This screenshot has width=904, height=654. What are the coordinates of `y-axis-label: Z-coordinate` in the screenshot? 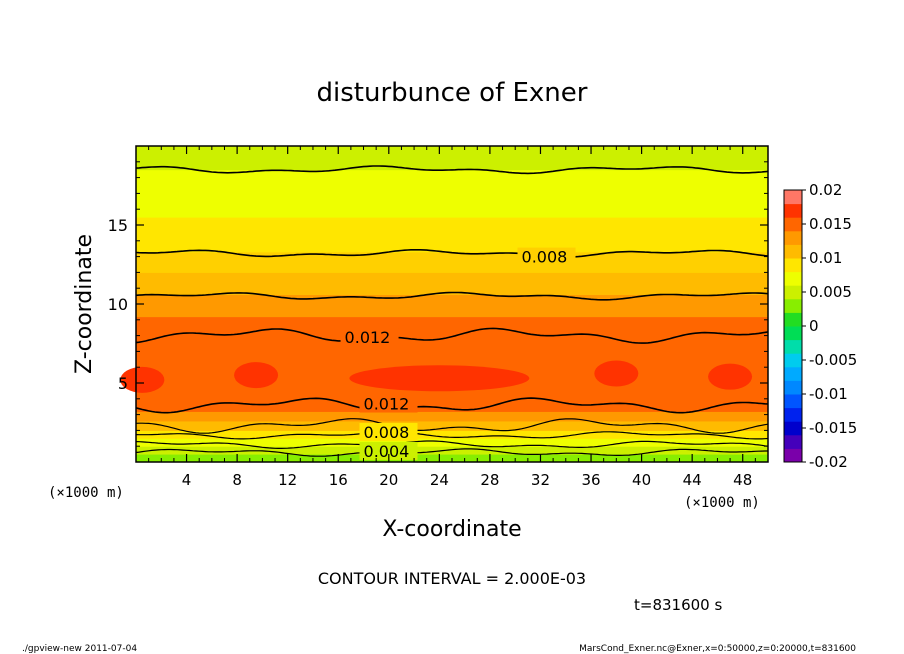 It's located at (84, 304).